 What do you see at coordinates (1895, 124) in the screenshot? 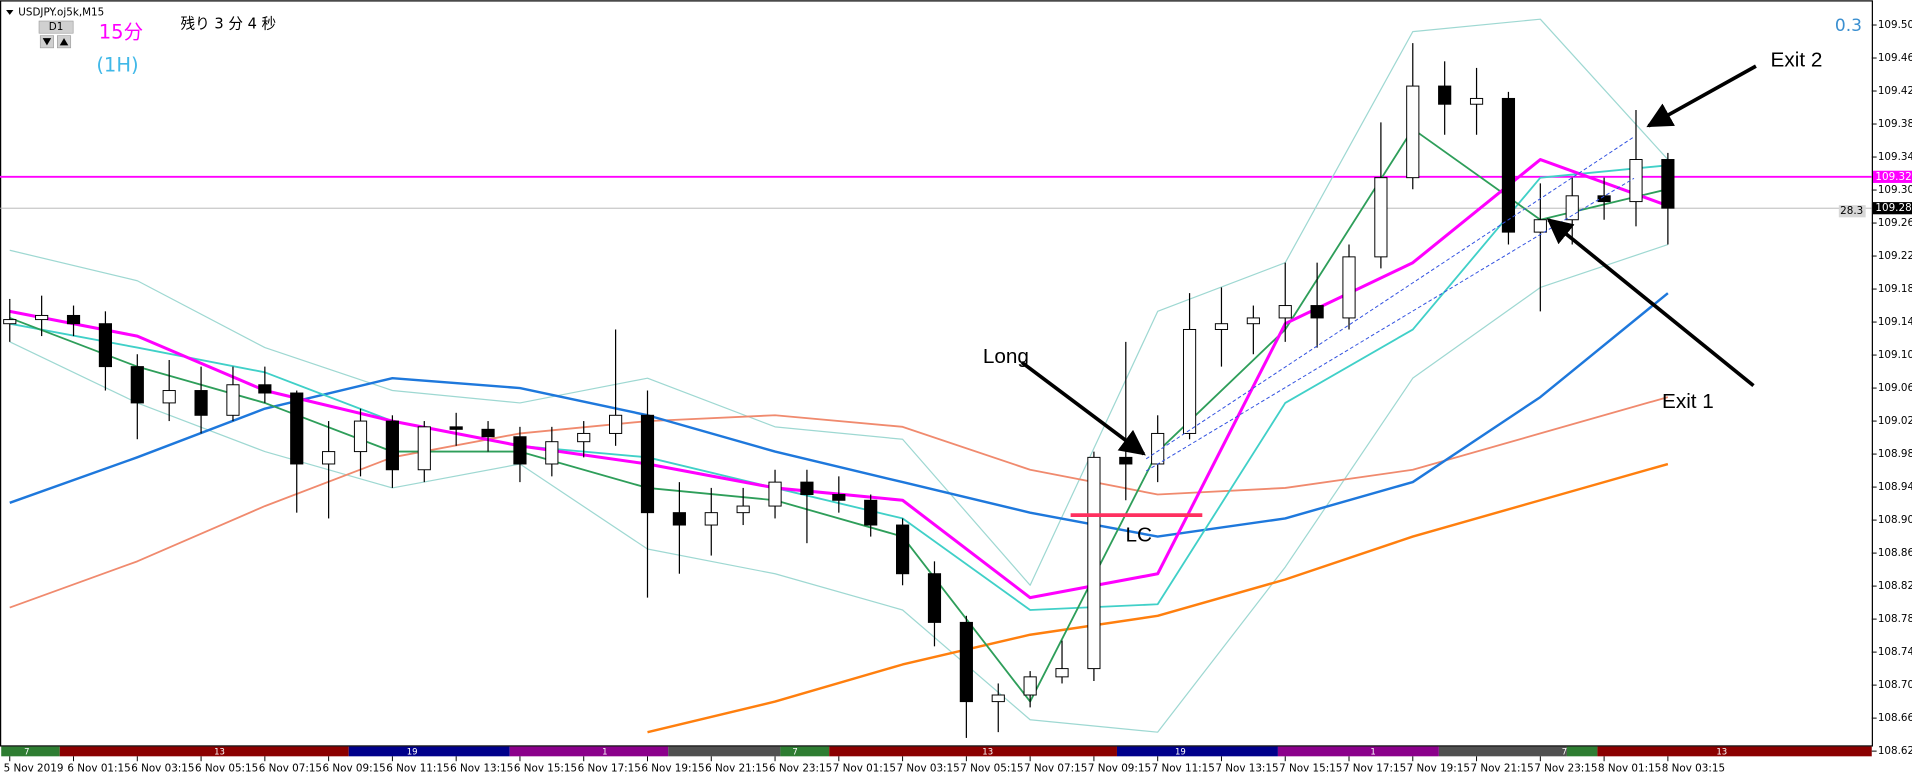
I see `y-tick-label: 109.385` at bounding box center [1895, 124].